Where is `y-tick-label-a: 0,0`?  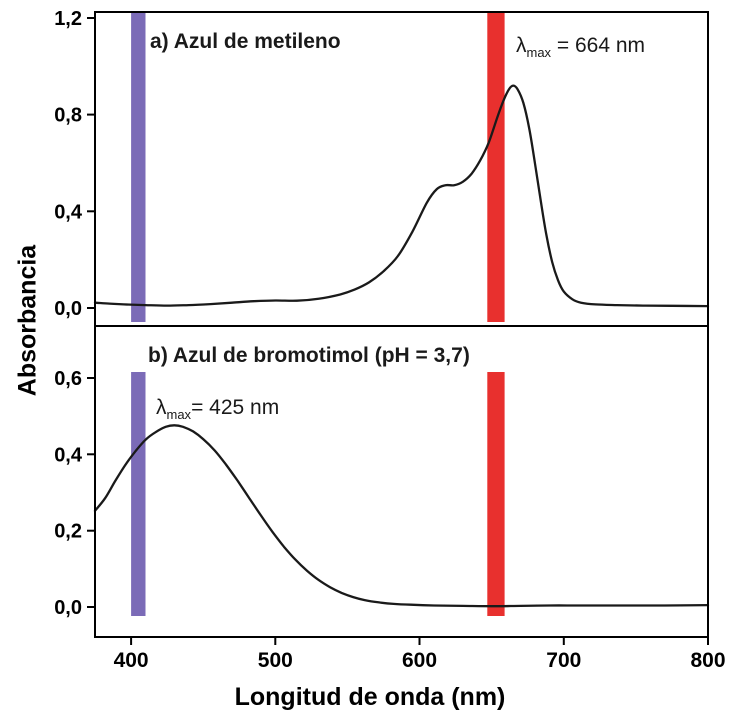 y-tick-label-a: 0,0 is located at coordinates (68, 309).